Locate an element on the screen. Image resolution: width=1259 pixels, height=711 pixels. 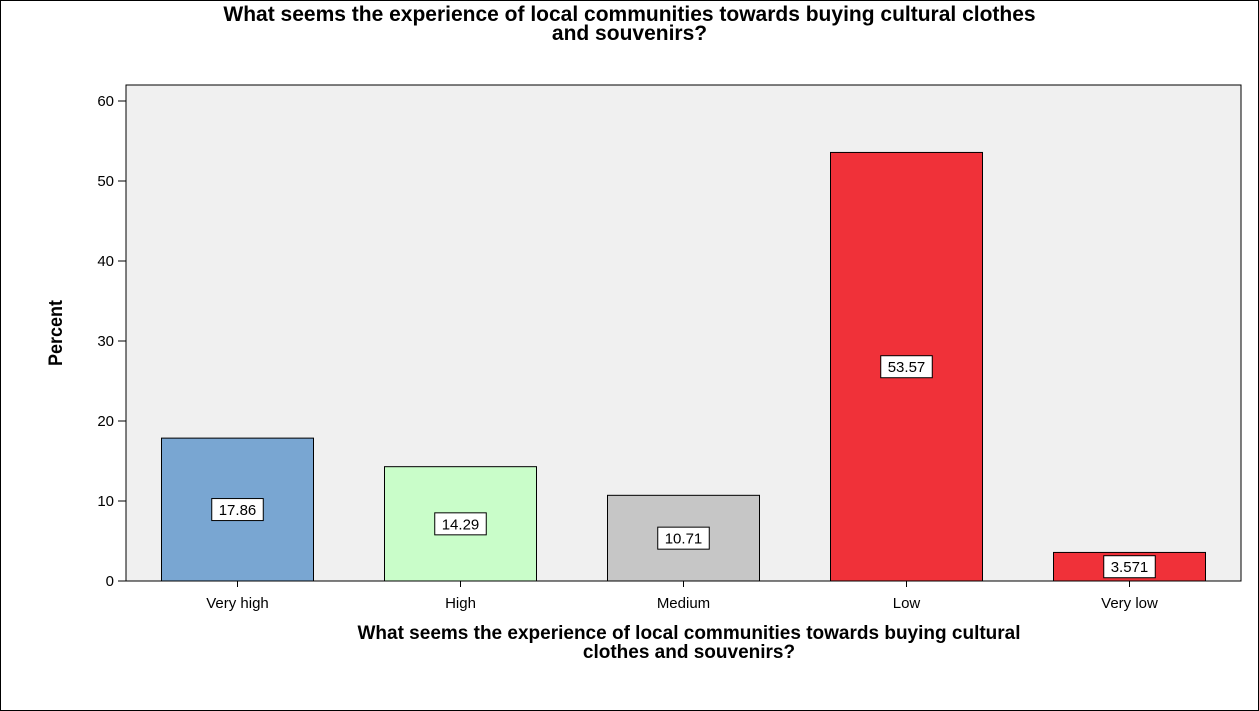
y-tick-label: 60 is located at coordinates (105, 101).